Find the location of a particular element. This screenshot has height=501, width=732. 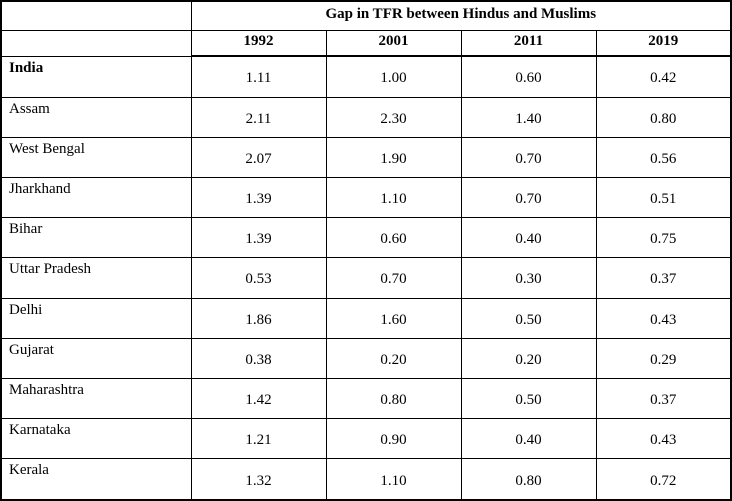

table-row: Karnataka 1.21 0.90 0.40 0.43 is located at coordinates (366, 439).